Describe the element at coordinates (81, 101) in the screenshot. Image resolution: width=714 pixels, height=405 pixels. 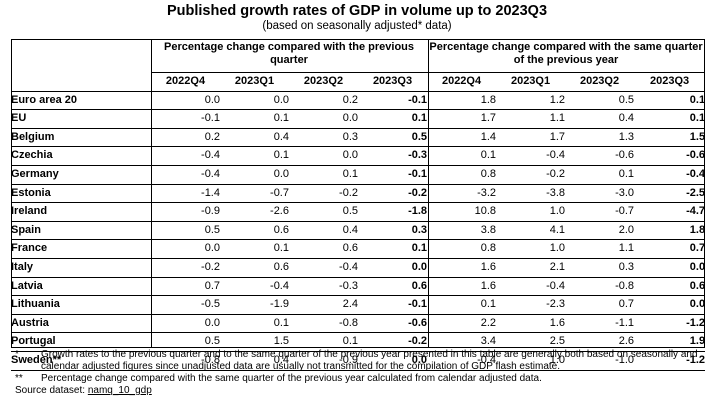
I see `country-cell: Euro area 20` at that location.